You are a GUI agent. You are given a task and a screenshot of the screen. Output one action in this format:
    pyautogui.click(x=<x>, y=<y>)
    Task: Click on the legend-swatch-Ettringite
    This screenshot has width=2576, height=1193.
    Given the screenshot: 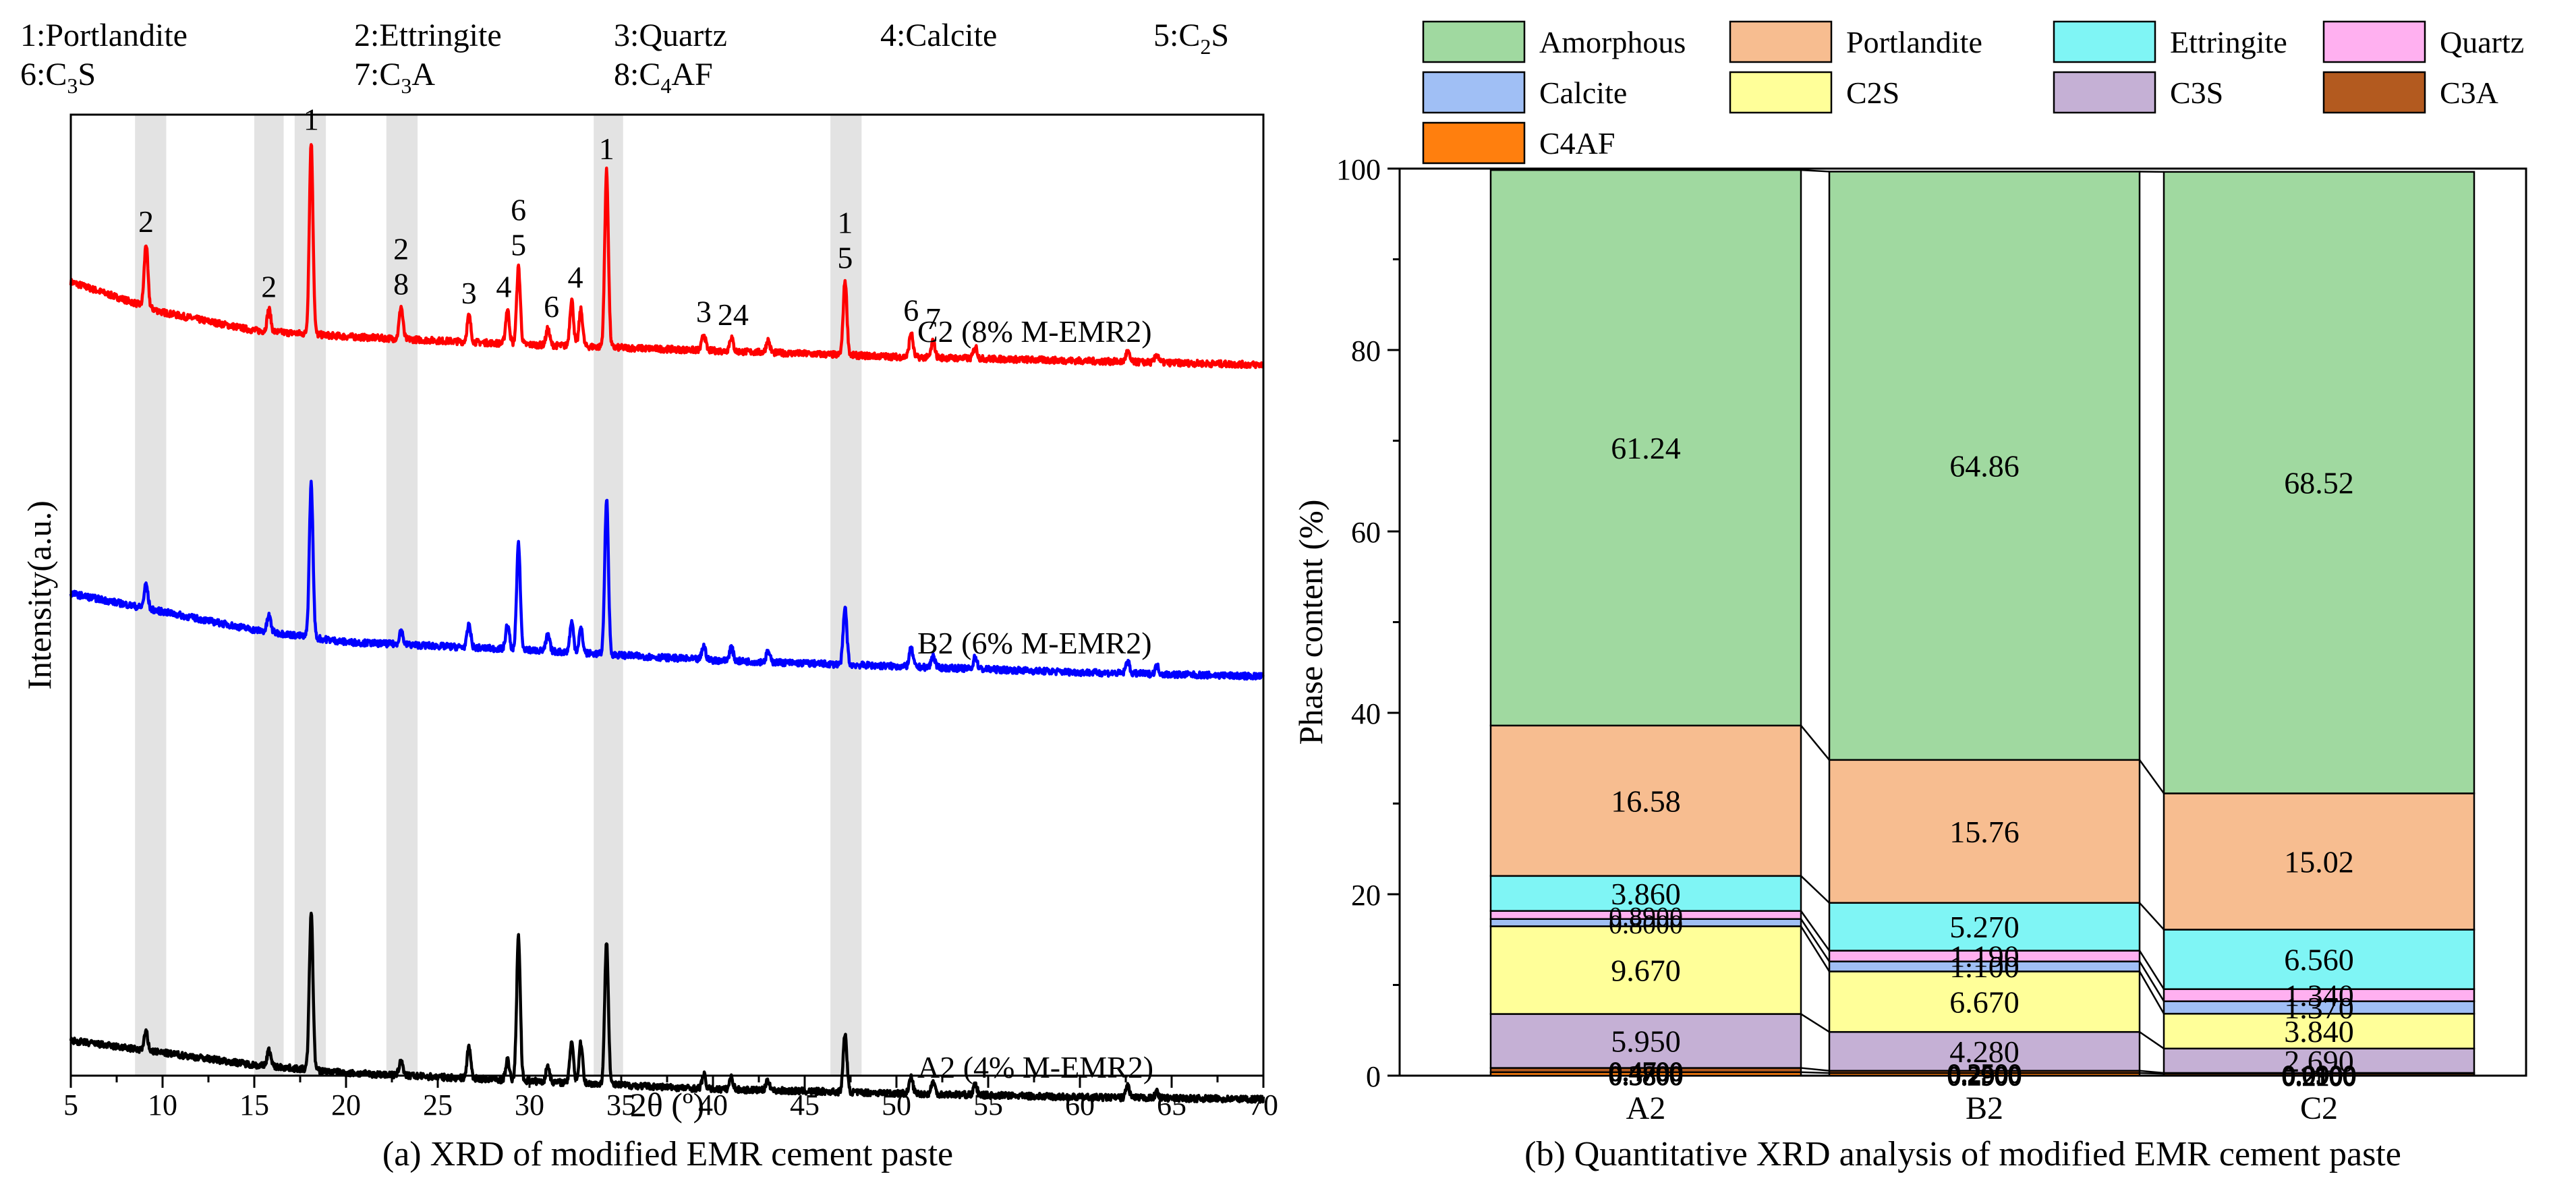 What is the action you would take?
    pyautogui.click(x=2104, y=41)
    